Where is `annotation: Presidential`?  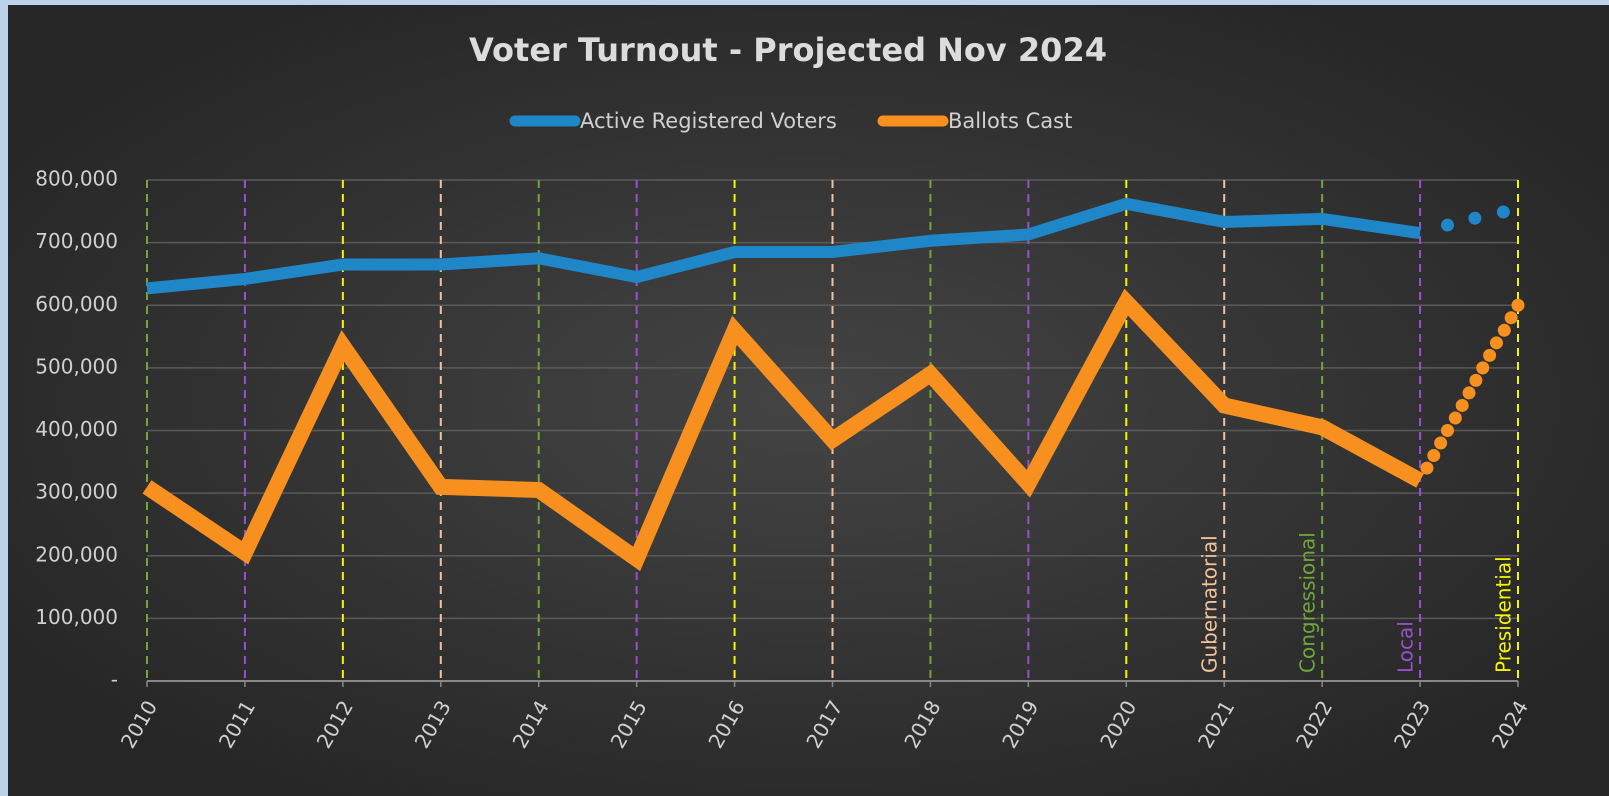
annotation: Presidential is located at coordinates (1504, 614).